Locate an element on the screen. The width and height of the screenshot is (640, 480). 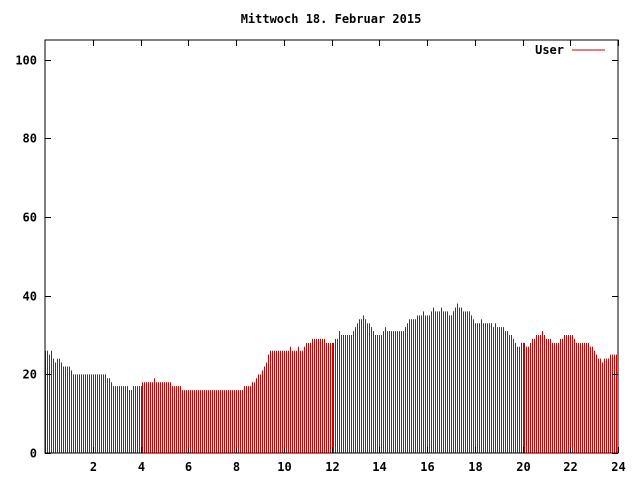
x-tick-label: 10 is located at coordinates (284, 467).